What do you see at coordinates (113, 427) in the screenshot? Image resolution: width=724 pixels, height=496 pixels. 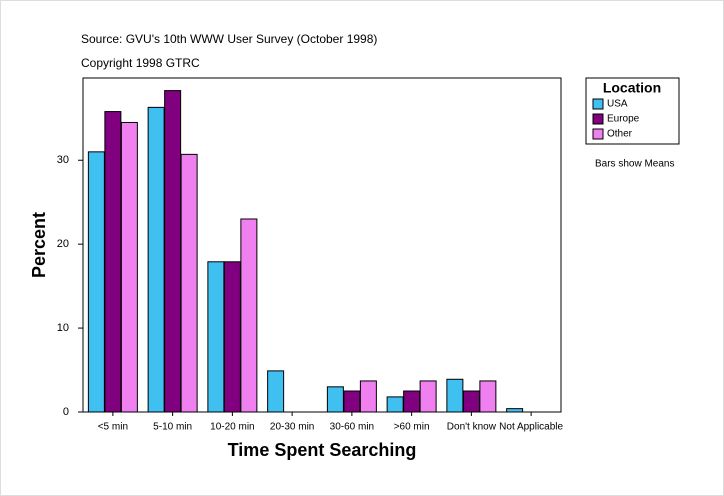 I see `x-tick-label: <5 min` at bounding box center [113, 427].